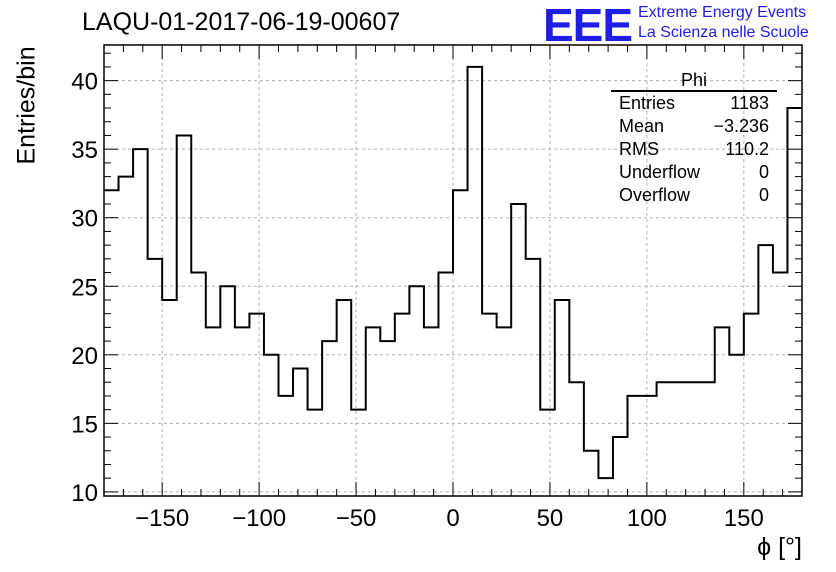 The image size is (836, 572). I want to click on stats-row-underflow: Underflow 0, so click(694, 172).